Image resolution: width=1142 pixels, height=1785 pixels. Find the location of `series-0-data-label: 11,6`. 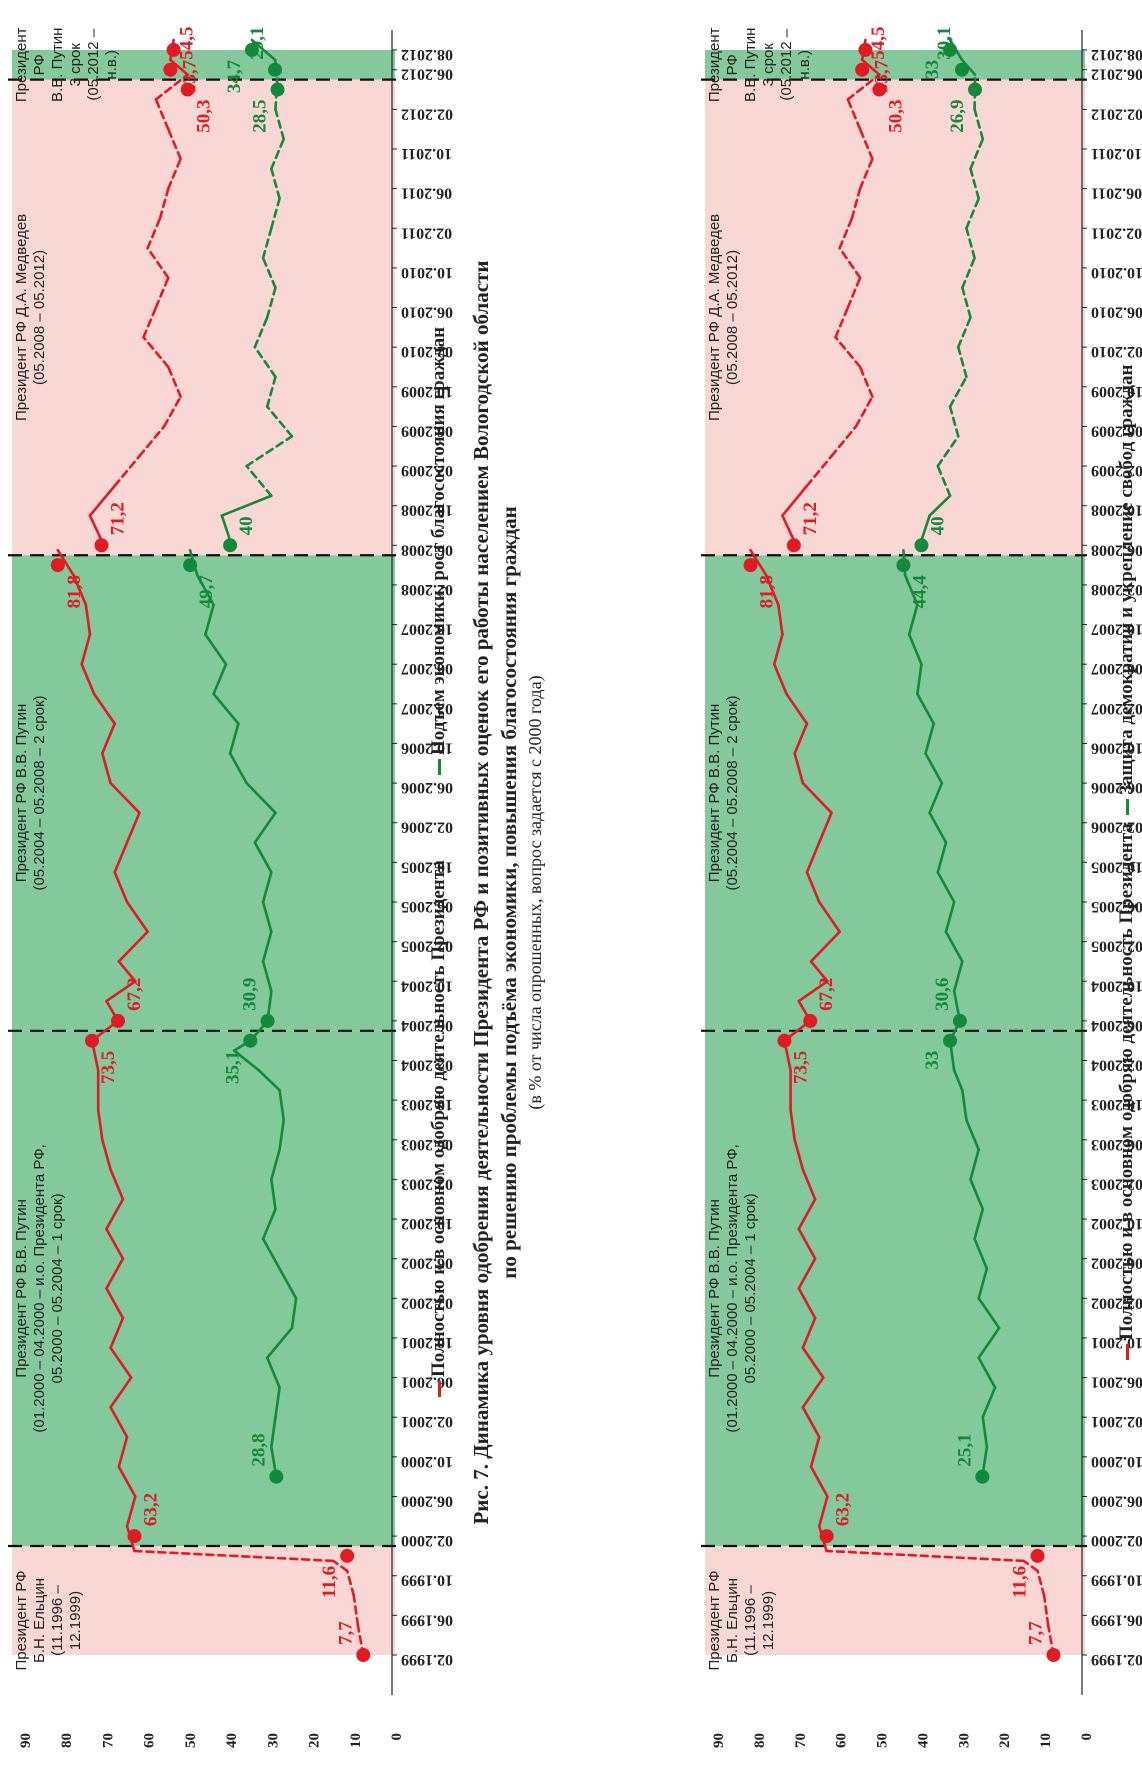

series-0-data-label: 11,6 is located at coordinates (1020, 1582).